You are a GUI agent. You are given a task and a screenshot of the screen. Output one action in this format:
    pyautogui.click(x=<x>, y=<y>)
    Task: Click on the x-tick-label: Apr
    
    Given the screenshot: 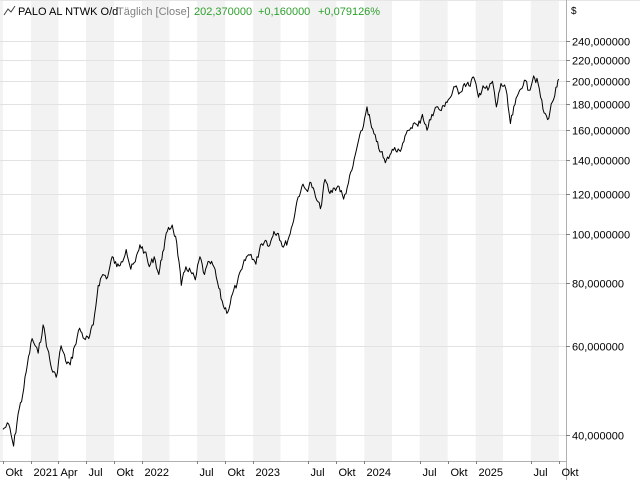 What is the action you would take?
    pyautogui.click(x=69, y=473)
    